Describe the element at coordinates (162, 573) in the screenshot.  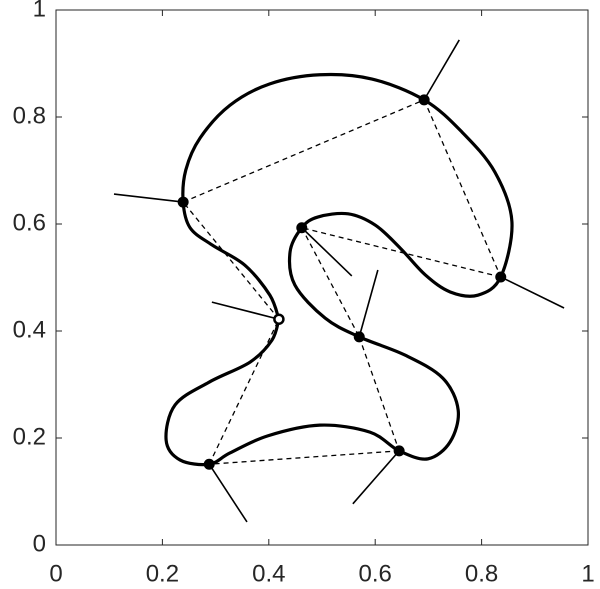
I see `x-tick-label: 0.2` at that location.